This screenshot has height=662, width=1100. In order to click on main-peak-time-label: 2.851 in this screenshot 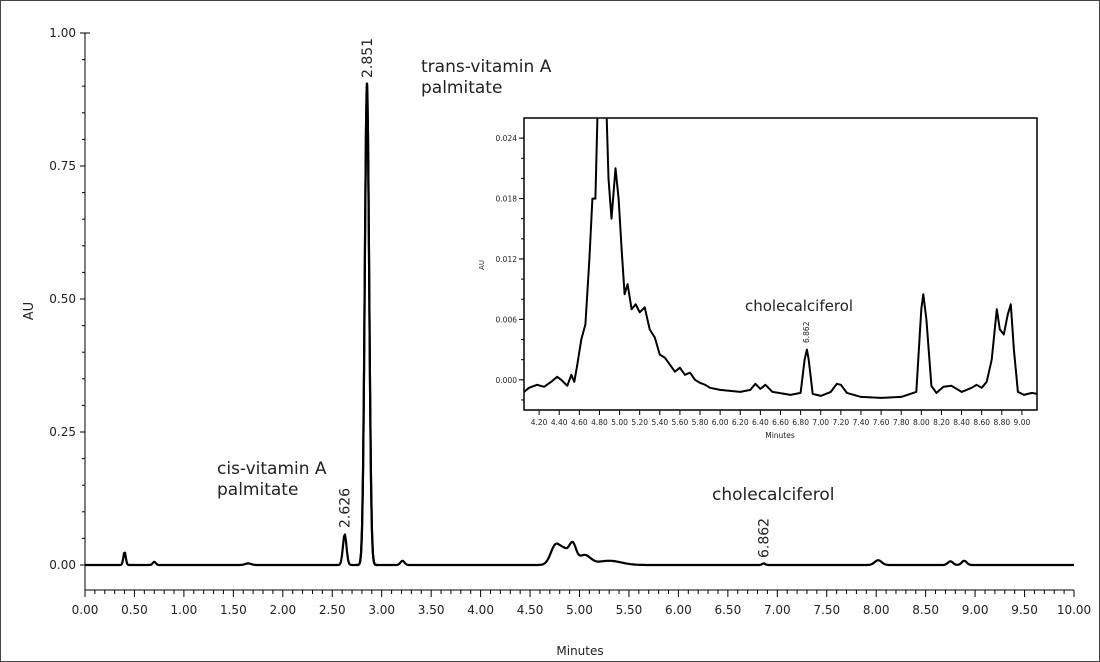, I will do `click(368, 58)`.